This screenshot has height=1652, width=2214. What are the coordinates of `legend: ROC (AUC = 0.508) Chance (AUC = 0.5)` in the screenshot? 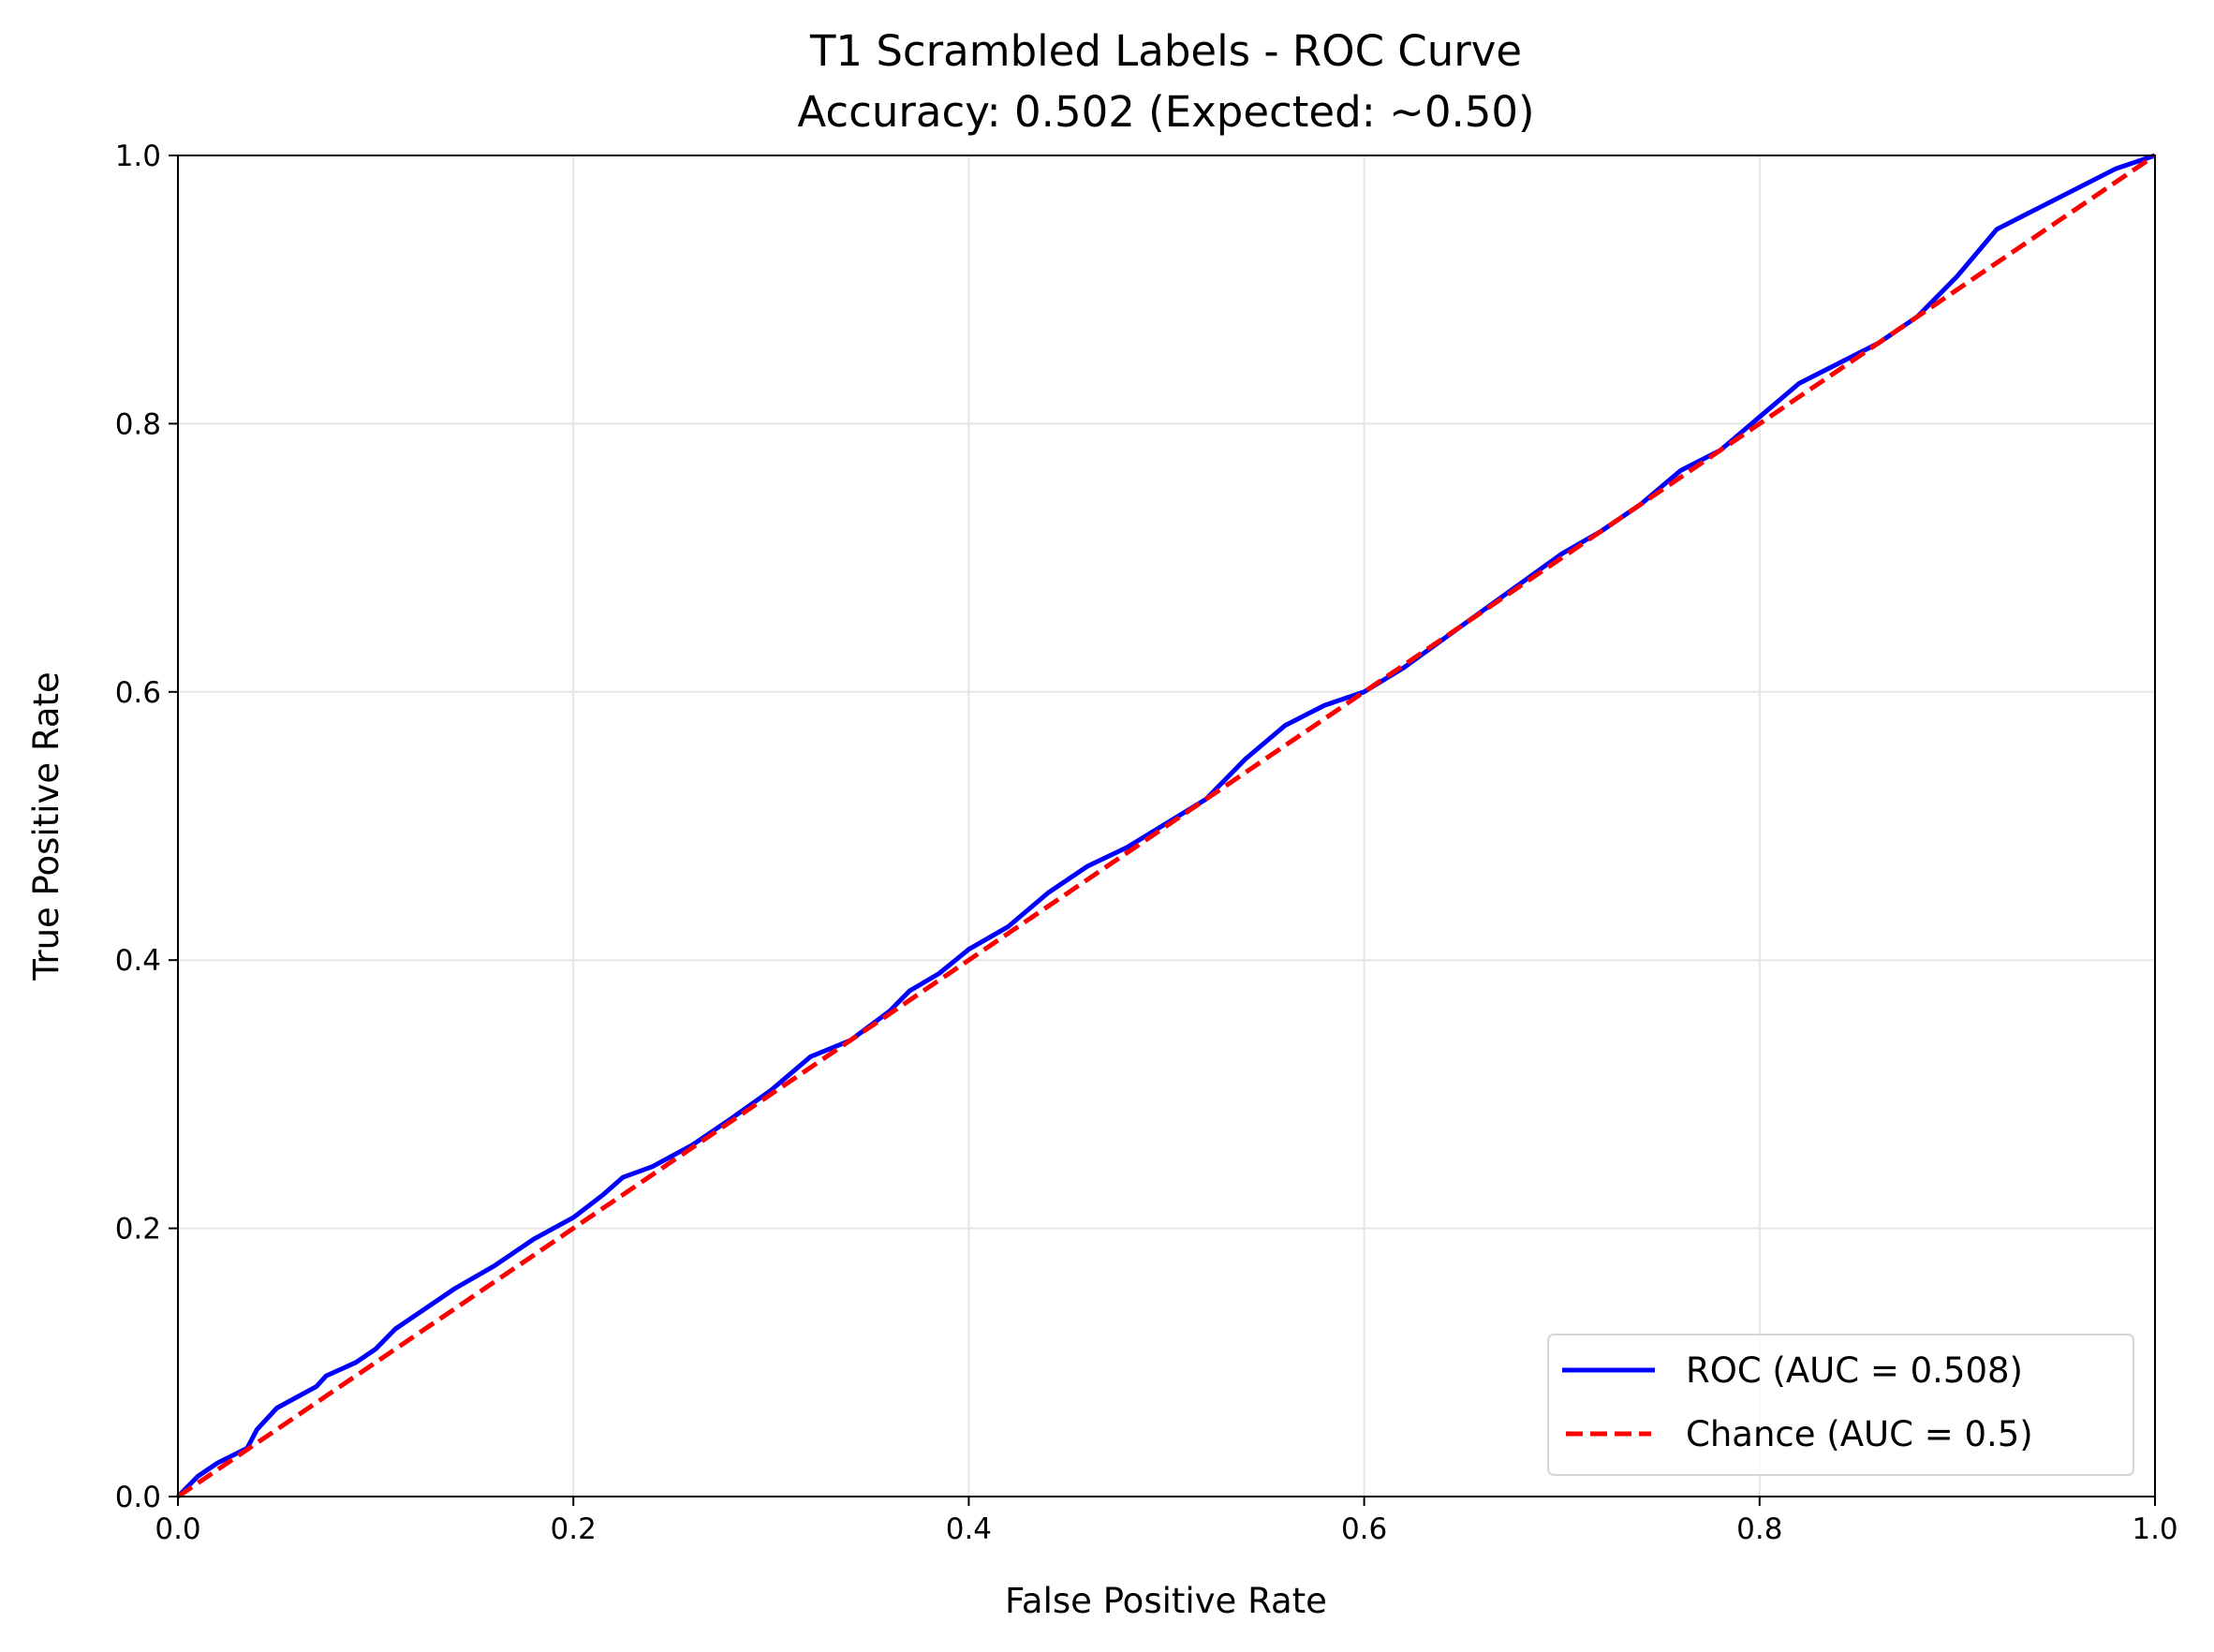 It's located at (1840, 1405).